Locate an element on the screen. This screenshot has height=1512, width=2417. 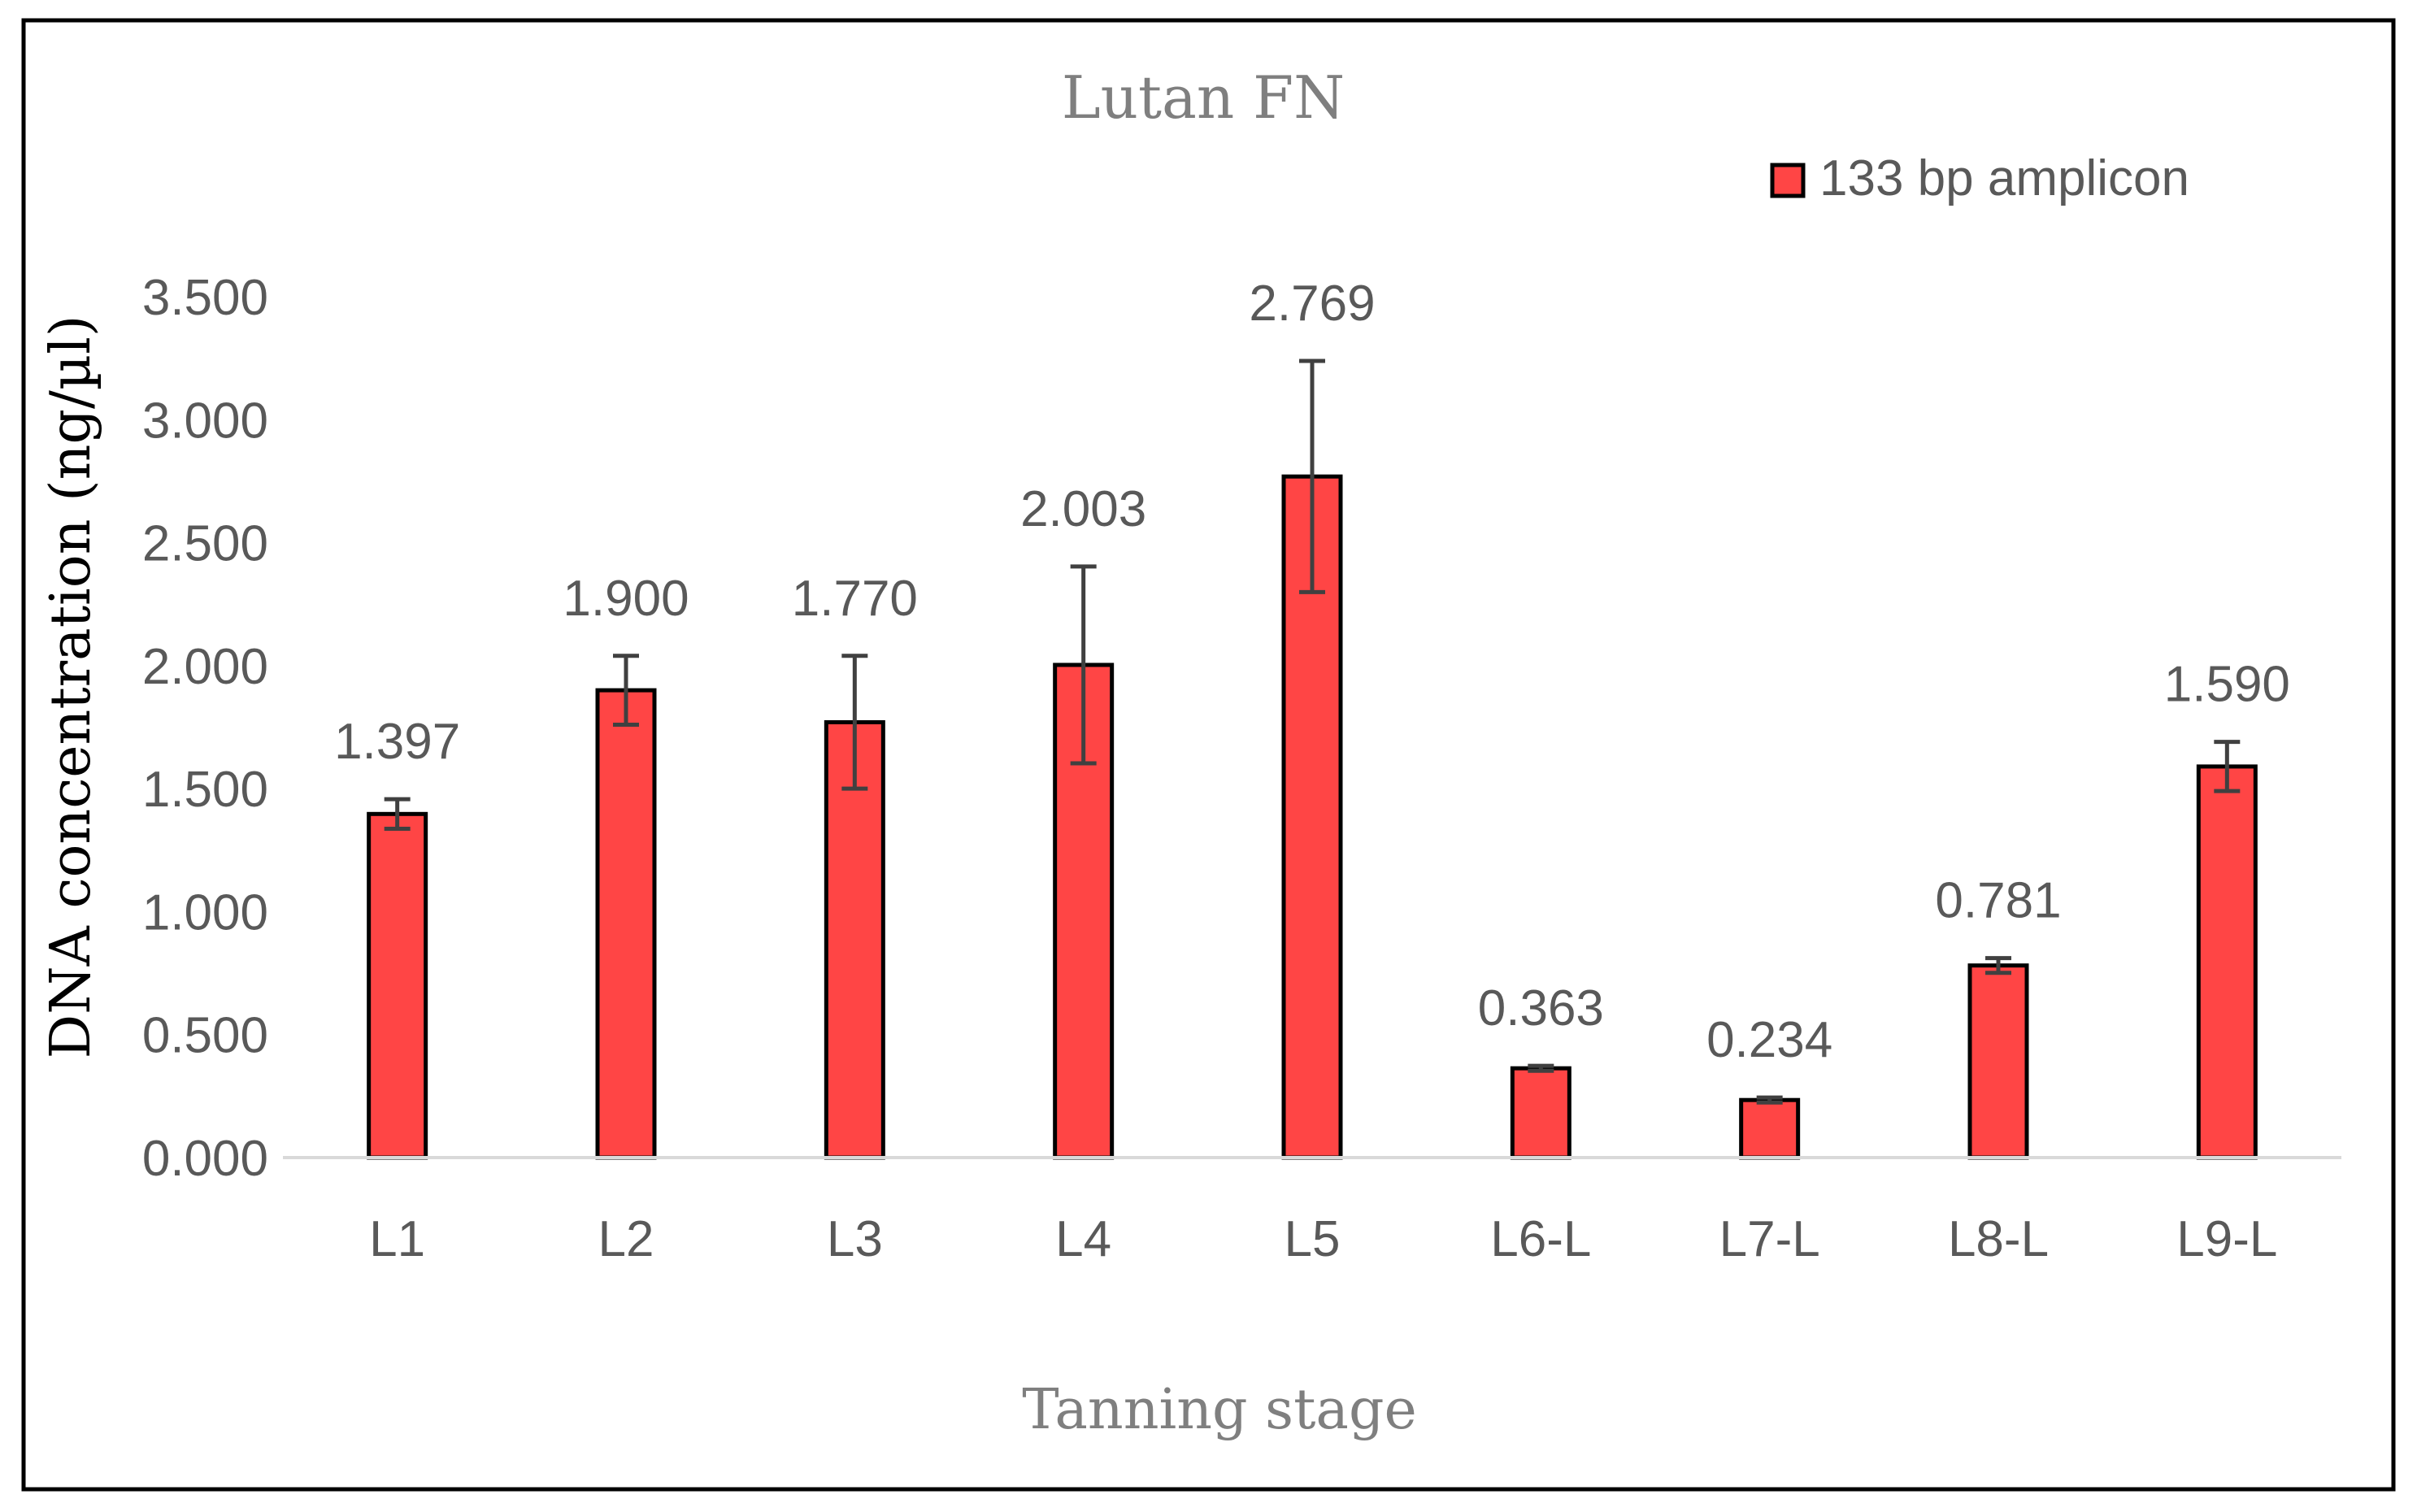
y-tick-label: 0.500 is located at coordinates (205, 1036).